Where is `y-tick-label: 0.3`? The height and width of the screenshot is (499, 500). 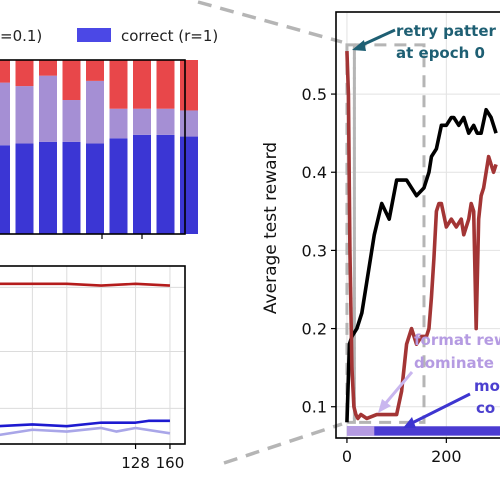 y-tick-label: 0.3 is located at coordinates (314, 250).